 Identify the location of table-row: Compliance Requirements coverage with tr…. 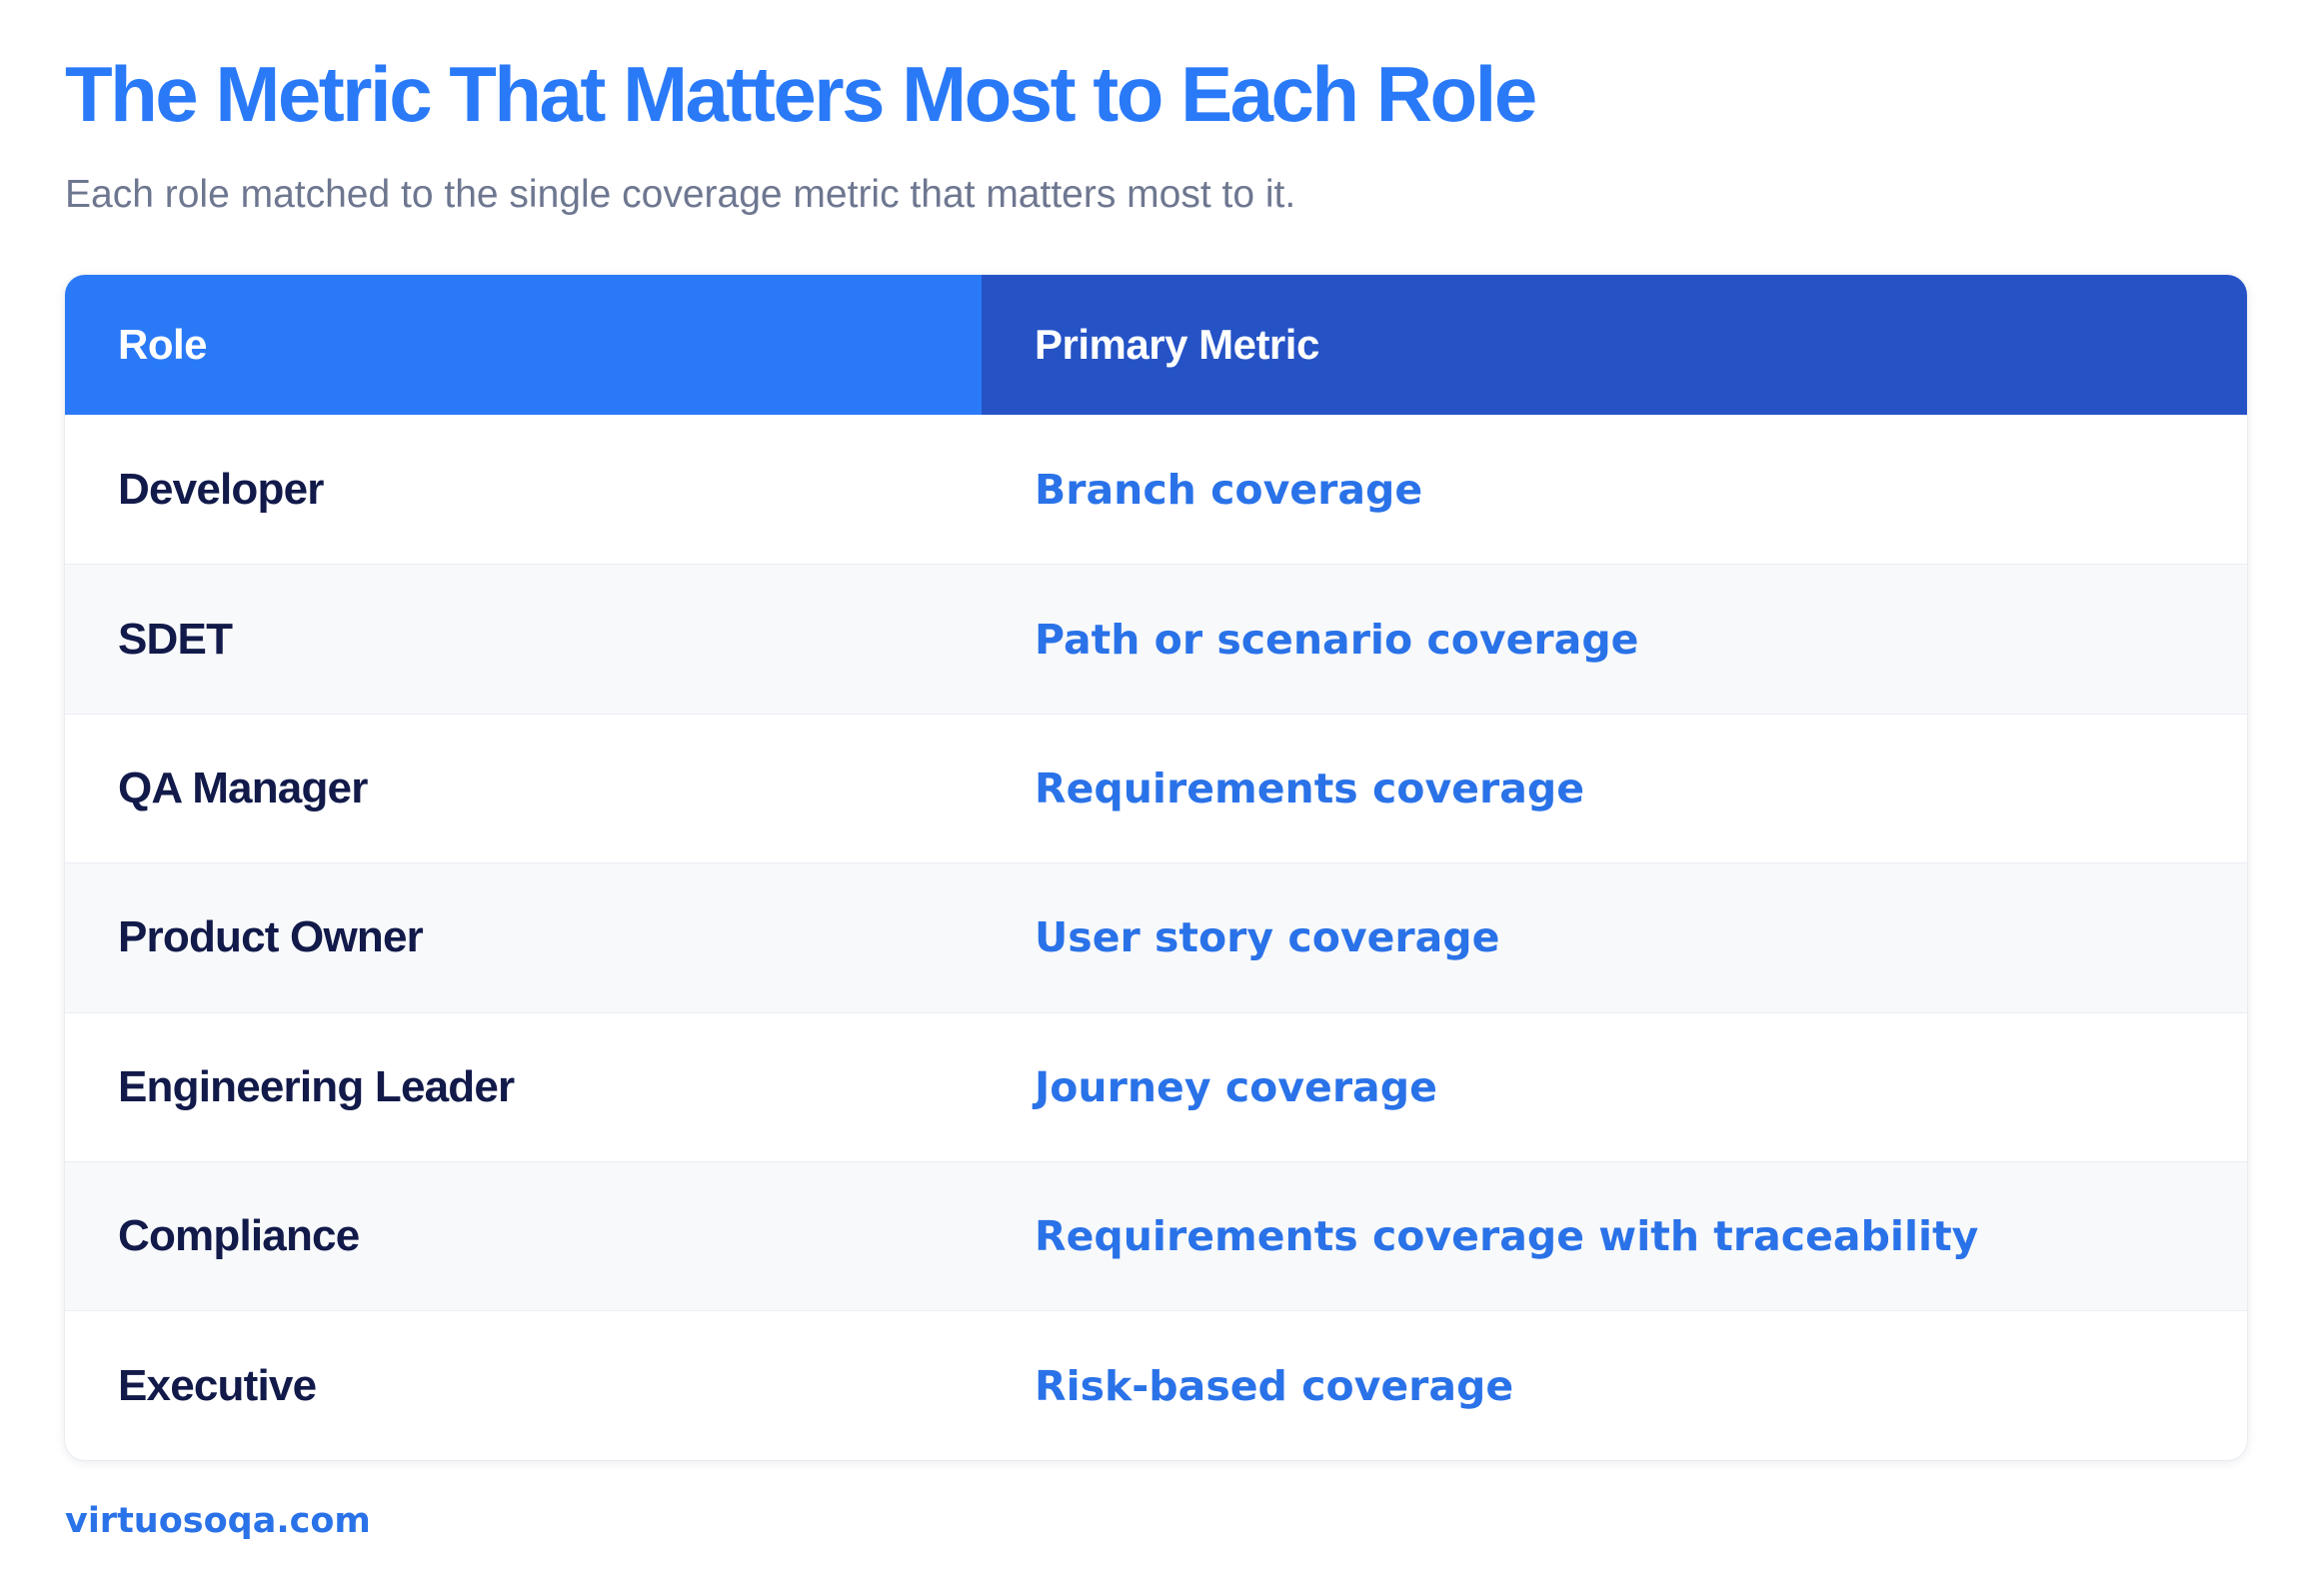
(1156, 1235).